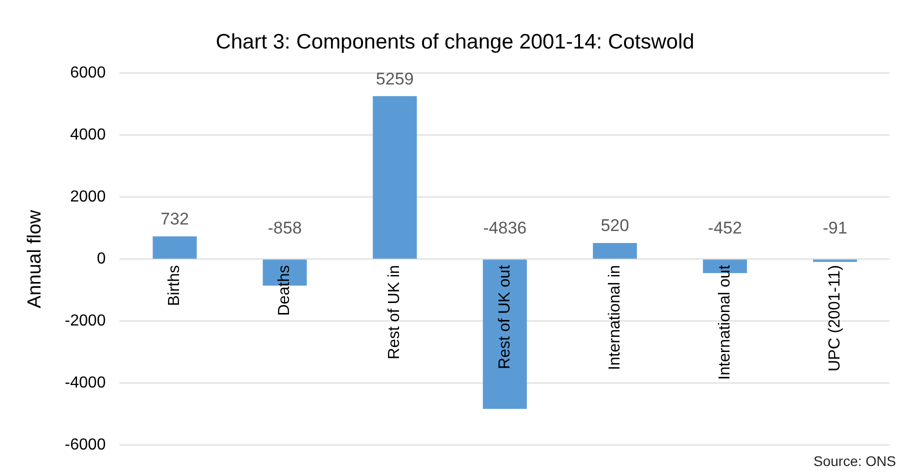 The height and width of the screenshot is (475, 910). What do you see at coordinates (505, 317) in the screenshot?
I see `x-tick-label: Rest of UK out` at bounding box center [505, 317].